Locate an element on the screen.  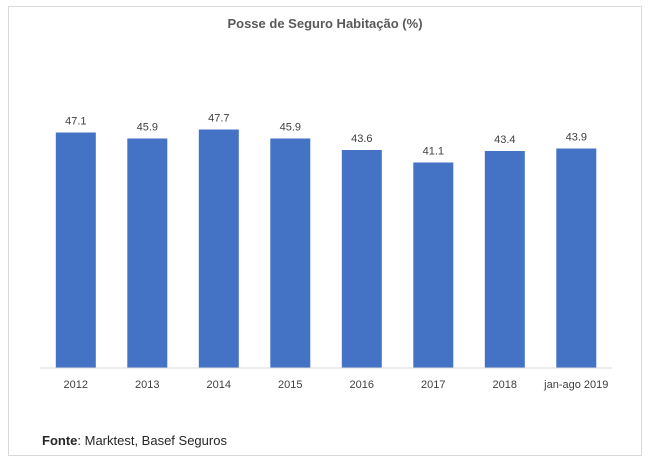
x-tick-label: 2015 is located at coordinates (290, 385).